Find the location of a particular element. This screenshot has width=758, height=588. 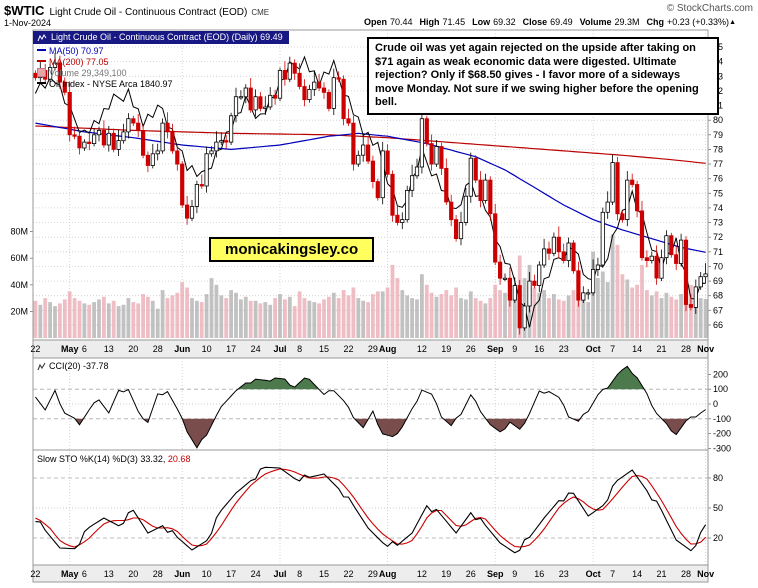

ma200-label: MA(200) 77.05 is located at coordinates (79, 62).